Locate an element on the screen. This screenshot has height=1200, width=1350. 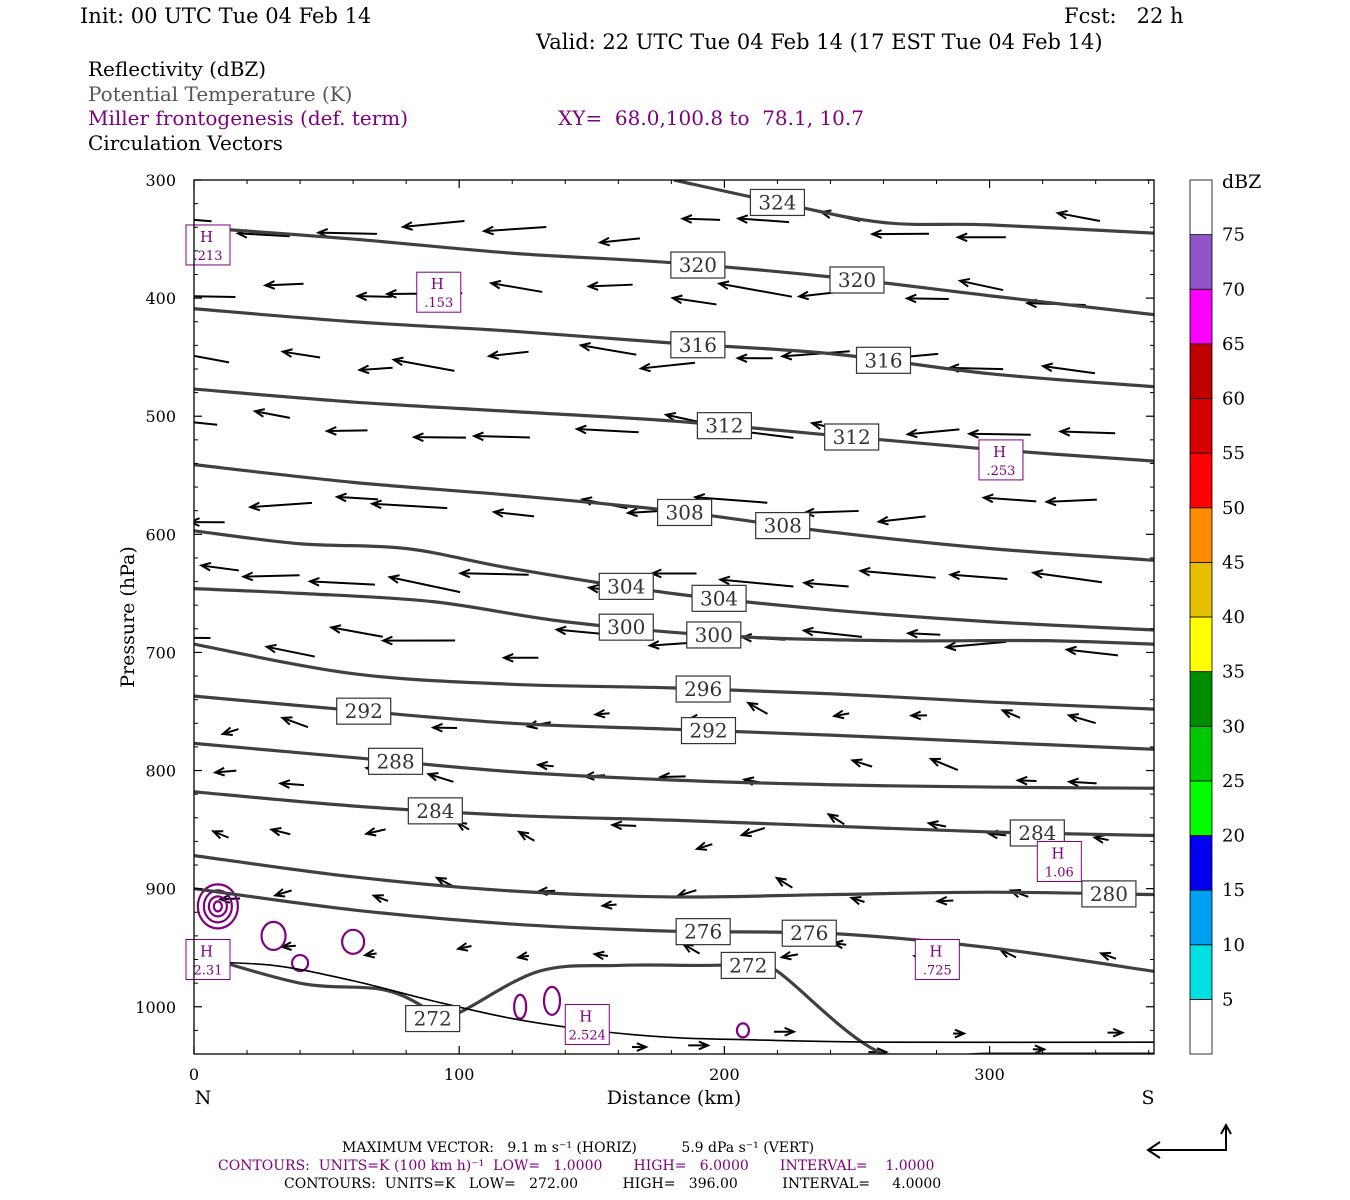
fronto-maximum: H 2.31 is located at coordinates (208, 960).